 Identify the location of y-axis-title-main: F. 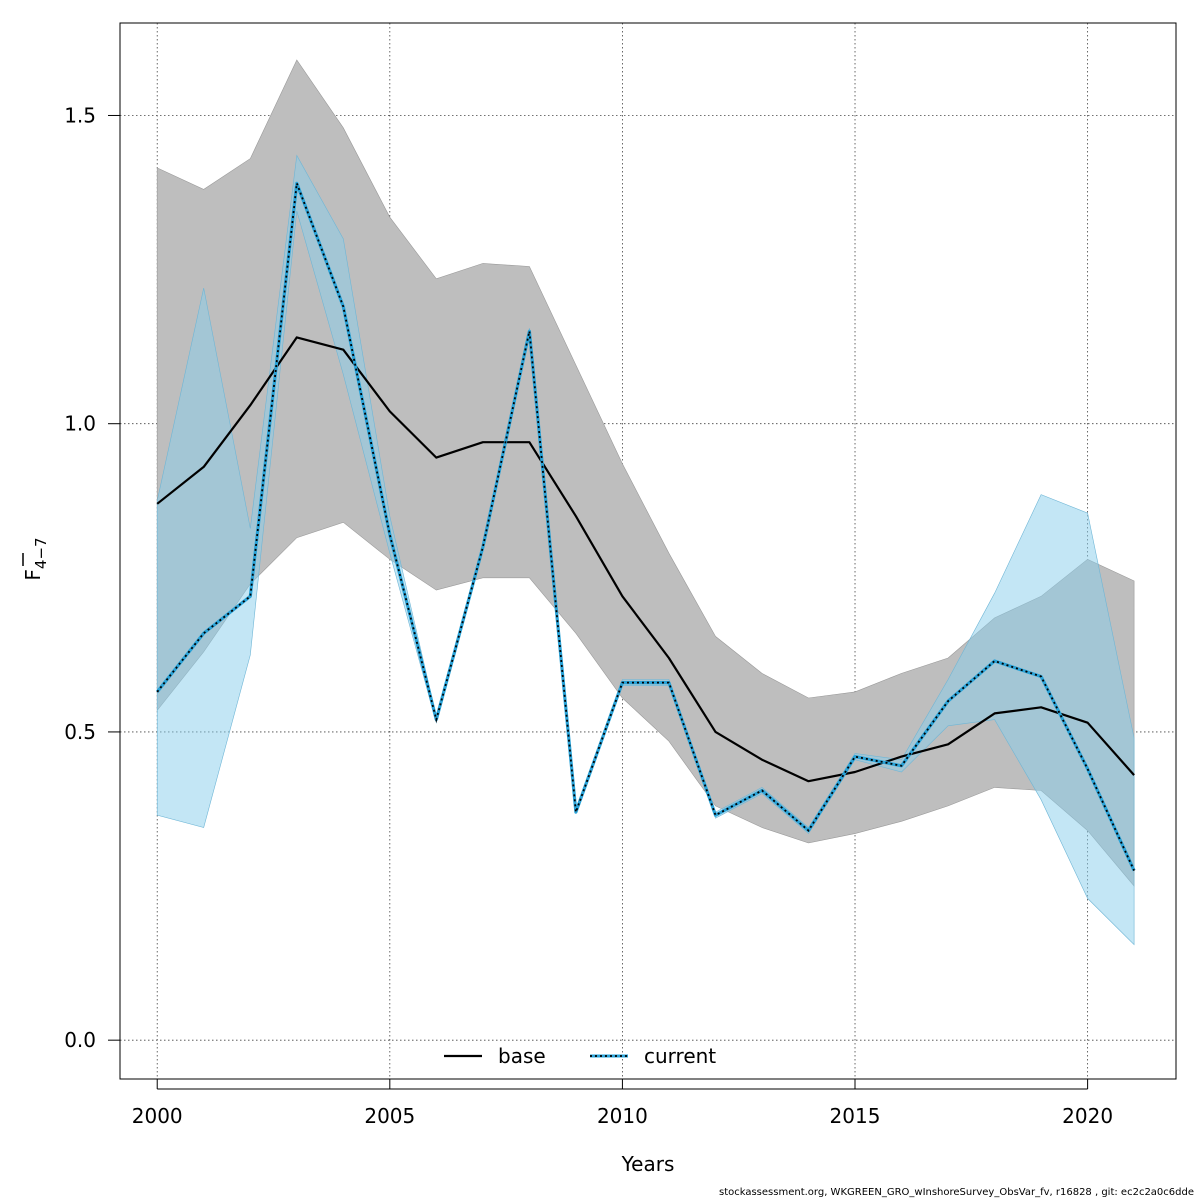
(33, 575).